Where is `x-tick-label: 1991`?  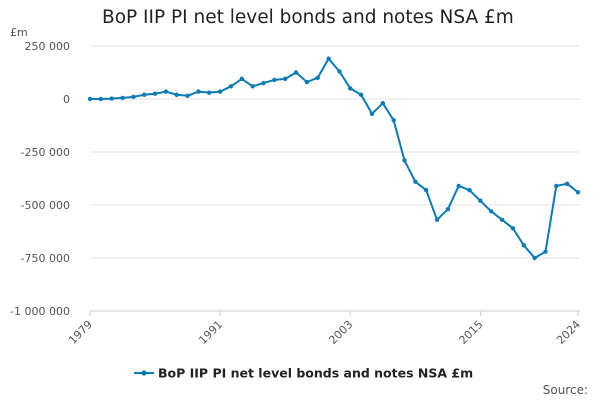
x-tick-label: 1991 is located at coordinates (210, 332).